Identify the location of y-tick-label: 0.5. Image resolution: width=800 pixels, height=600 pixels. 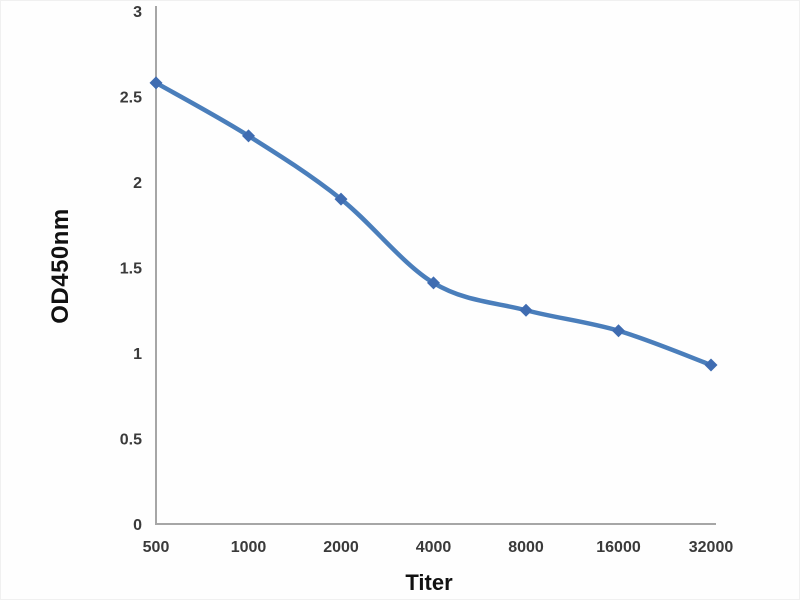
(131, 440).